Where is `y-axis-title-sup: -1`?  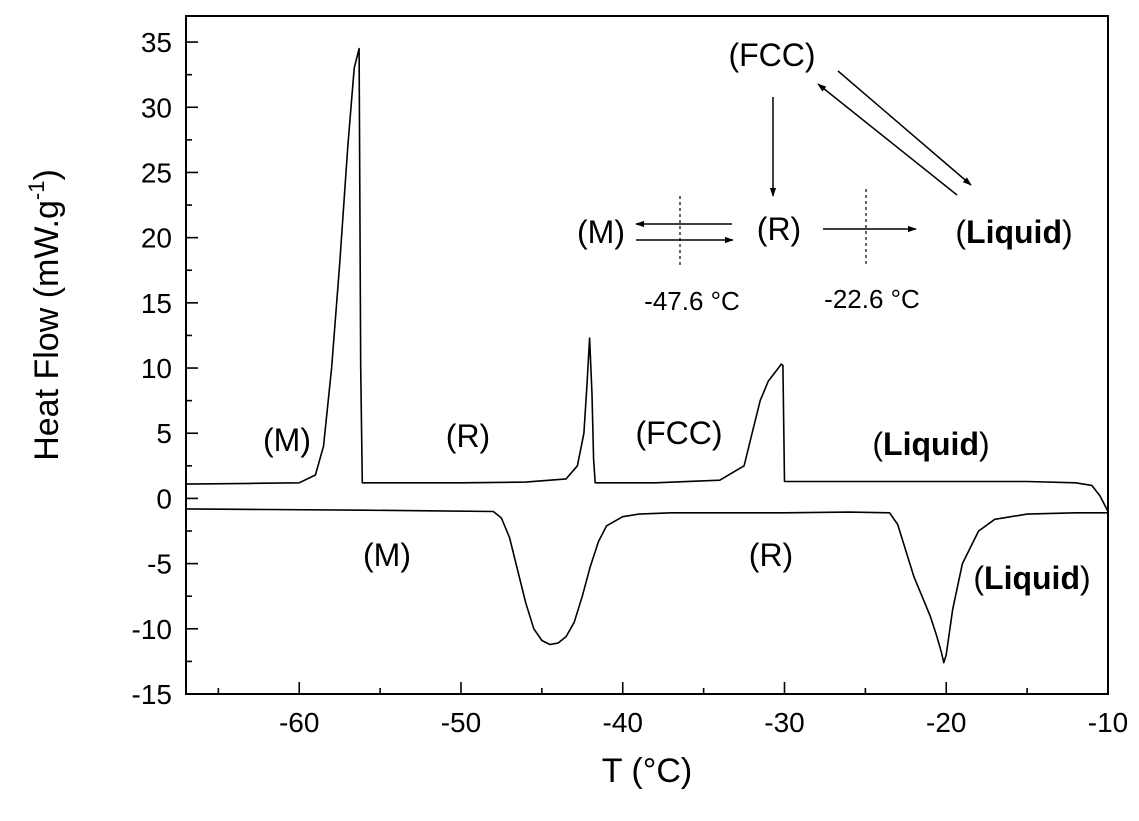 y-axis-title-sup: -1 is located at coordinates (36, 191).